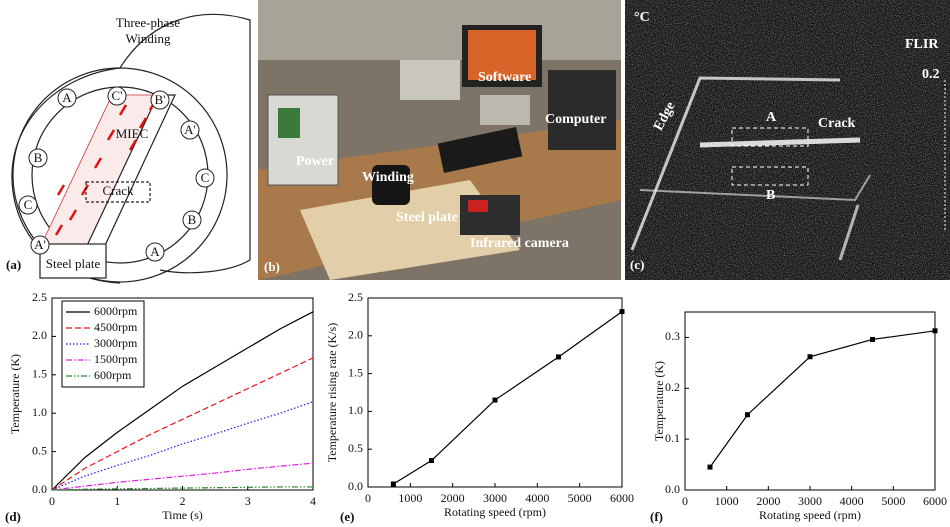 This screenshot has height=527, width=950. Describe the element at coordinates (502, 55) in the screenshot. I see `screen` at that location.